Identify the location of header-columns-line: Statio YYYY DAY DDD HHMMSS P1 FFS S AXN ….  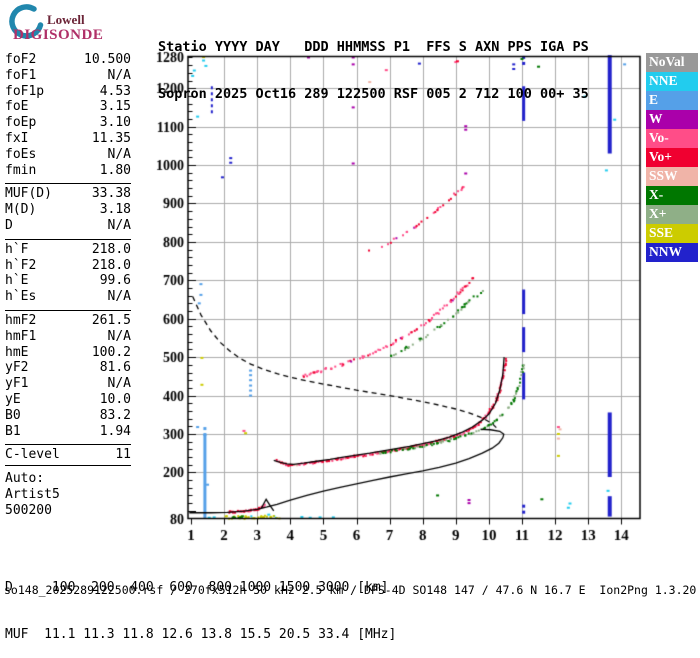
(373, 47).